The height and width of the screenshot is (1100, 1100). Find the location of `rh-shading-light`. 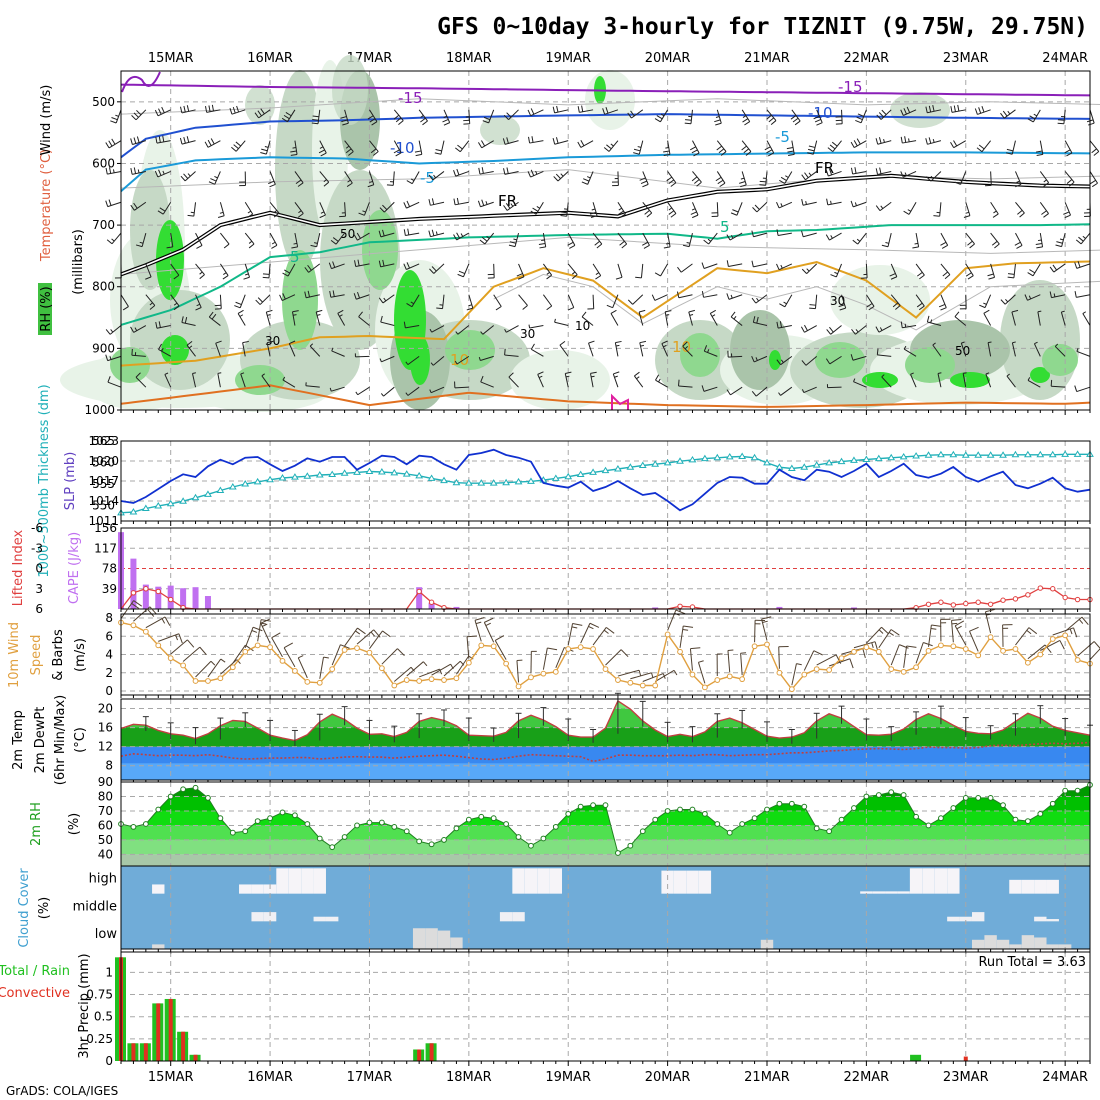

rh-shading-light is located at coordinates (260, 105).